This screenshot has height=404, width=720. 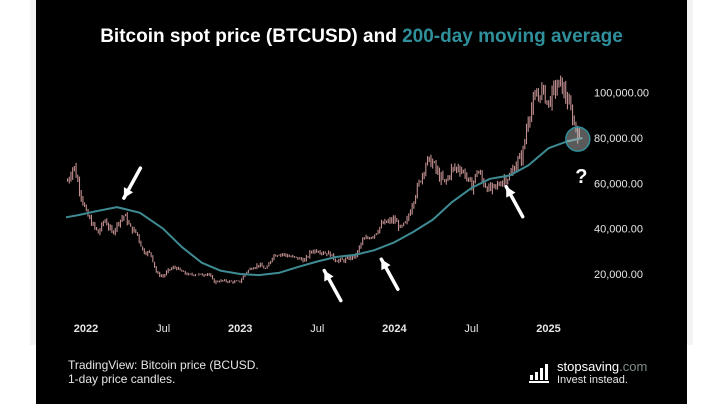 What do you see at coordinates (621, 94) in the screenshot?
I see `y-tick-label: 100,000.00` at bounding box center [621, 94].